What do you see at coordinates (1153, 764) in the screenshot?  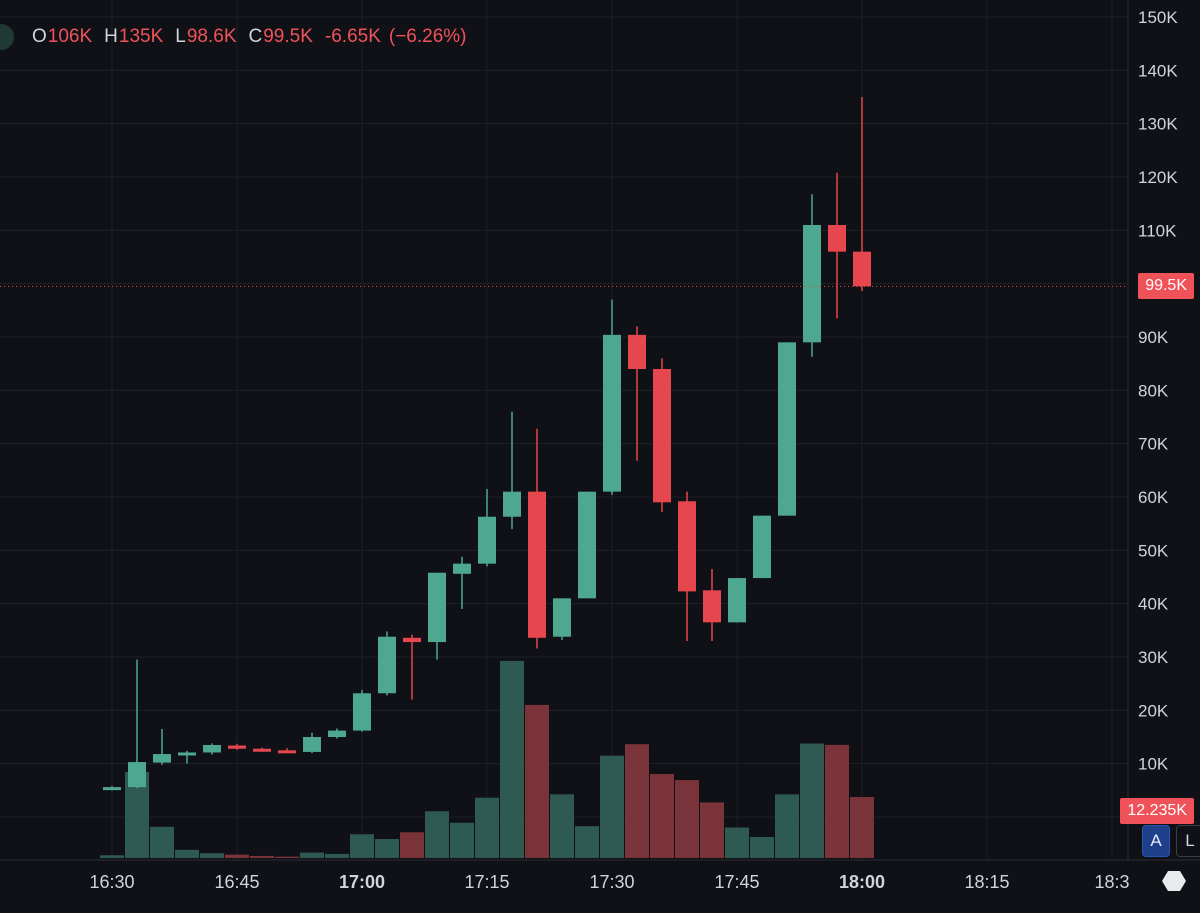 I see `y-tick-label: 10K` at bounding box center [1153, 764].